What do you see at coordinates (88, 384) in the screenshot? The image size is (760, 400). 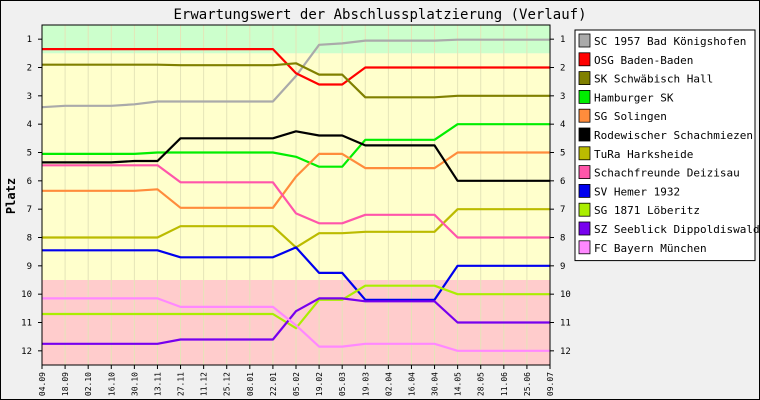 I see `x-tick-label: 02.10` at bounding box center [88, 384].